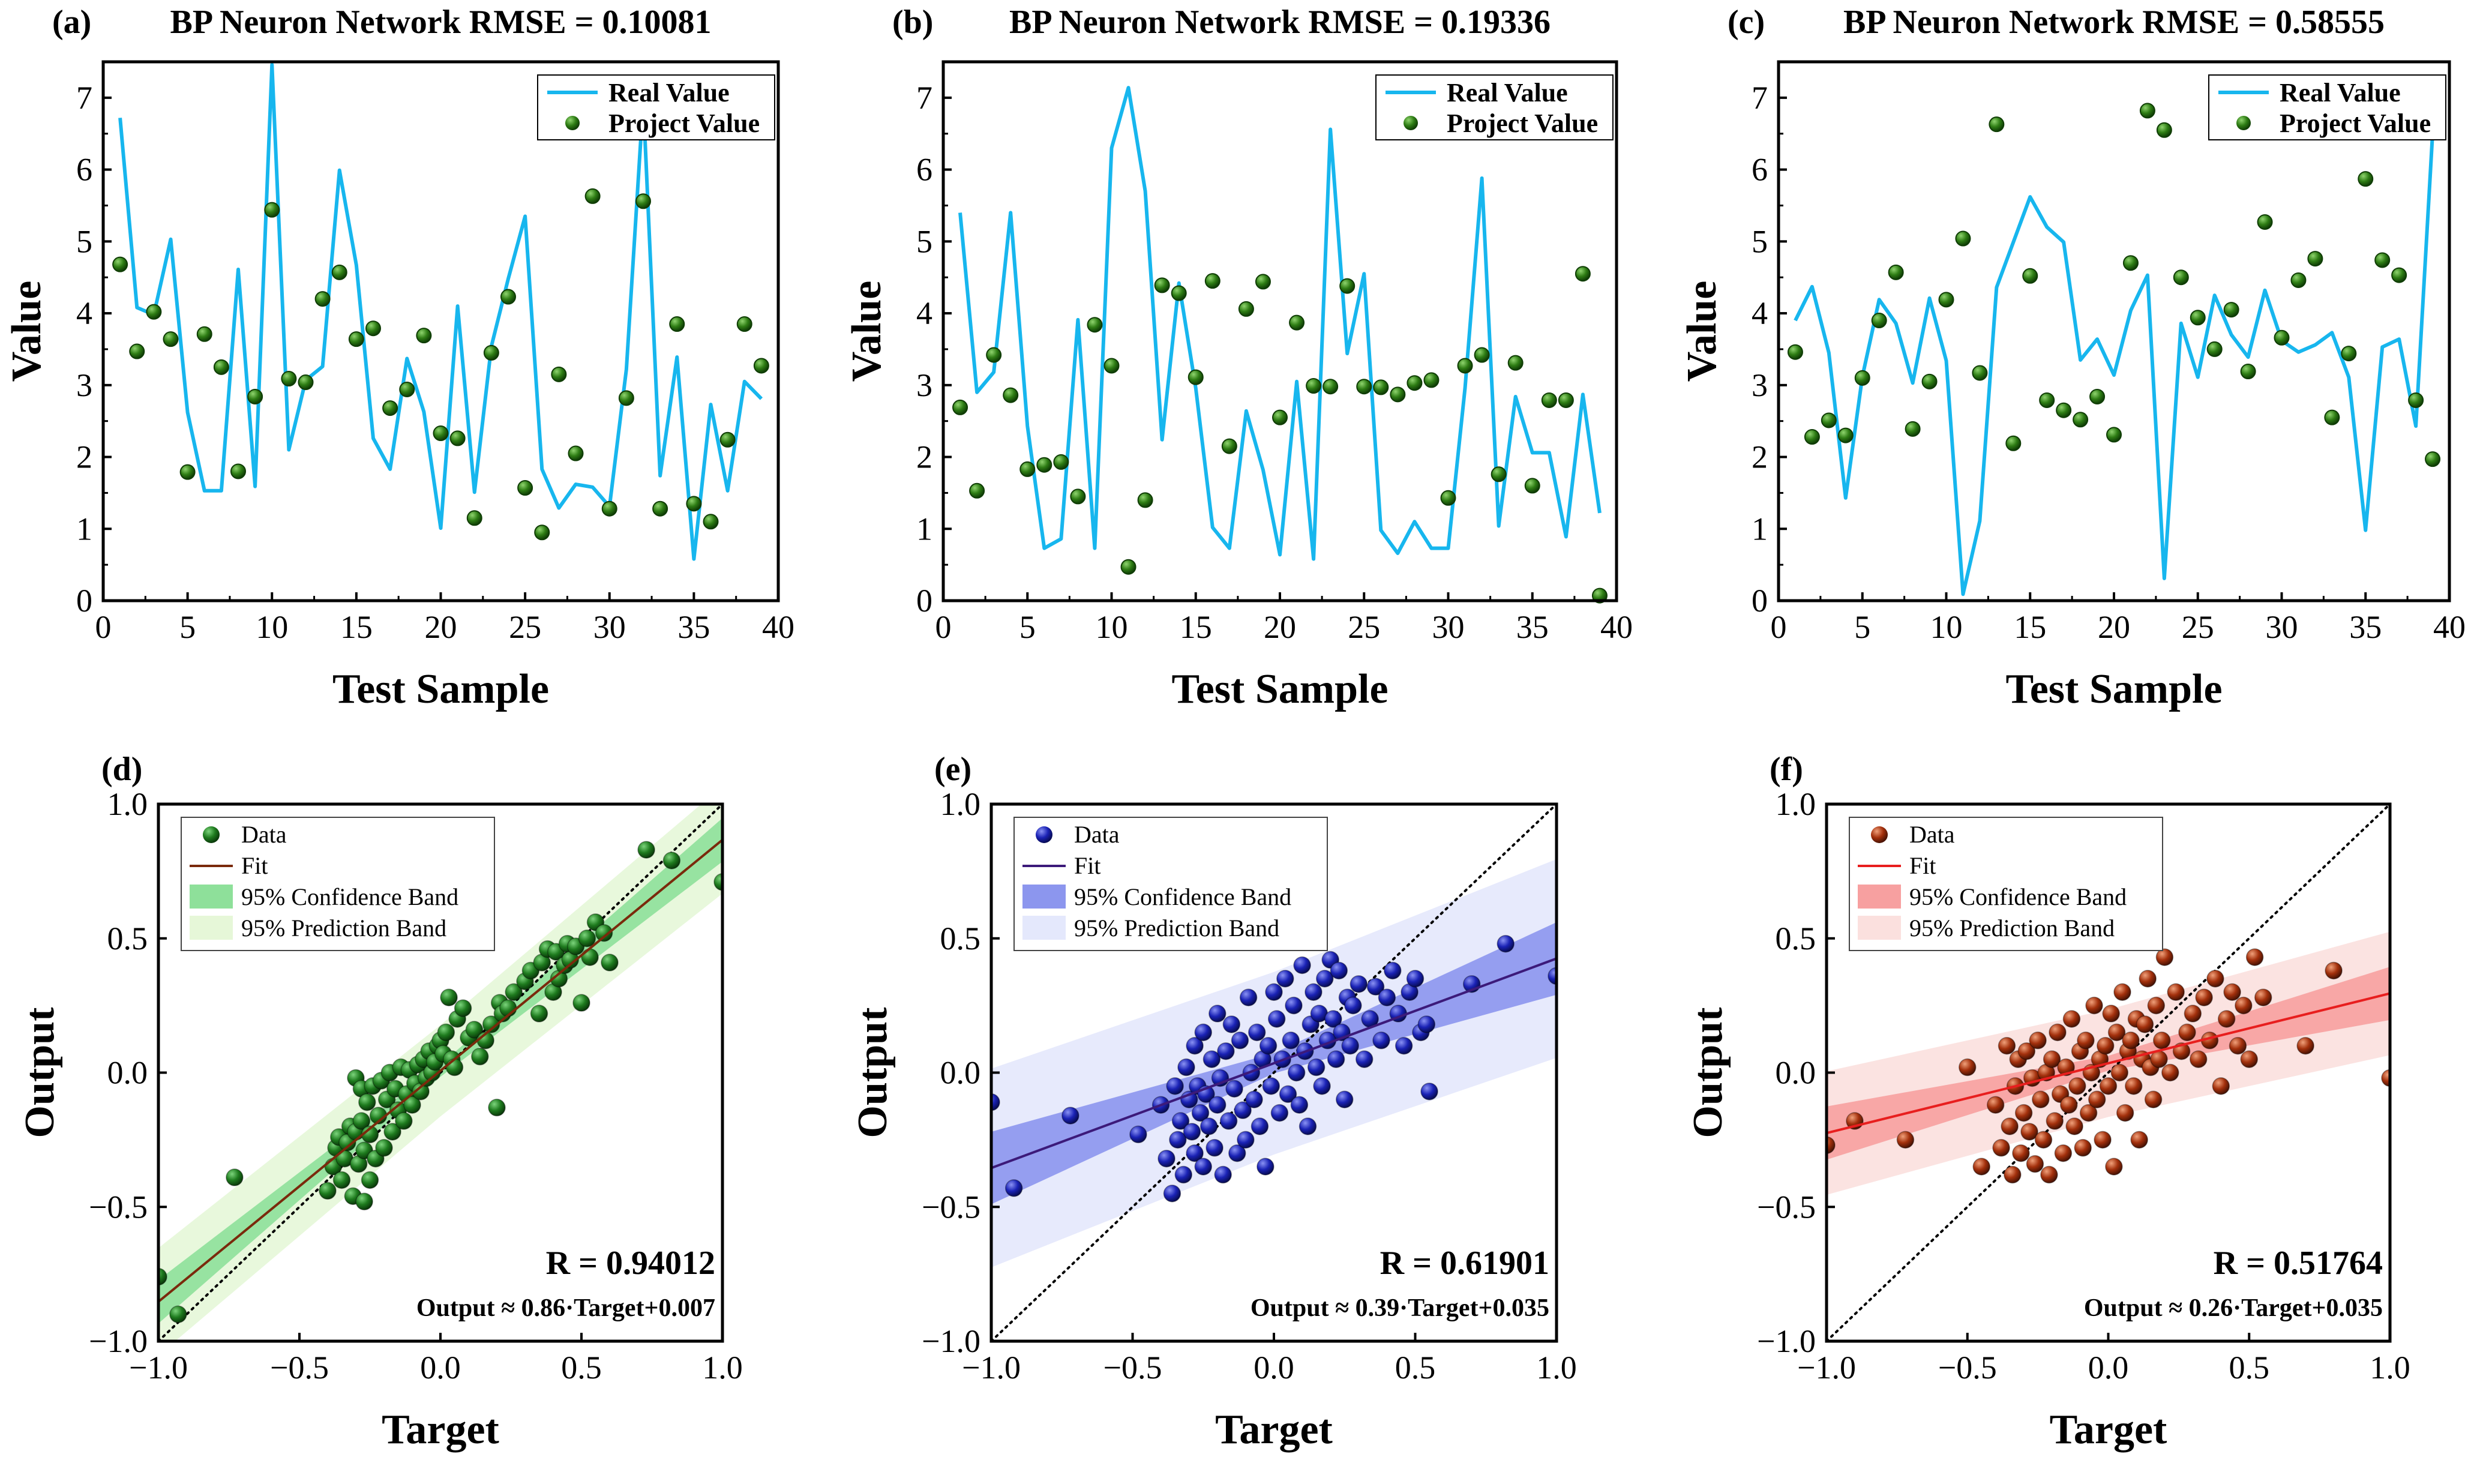 The height and width of the screenshot is (1484, 2468). I want to click on x-tick-label: 40, so click(778, 627).